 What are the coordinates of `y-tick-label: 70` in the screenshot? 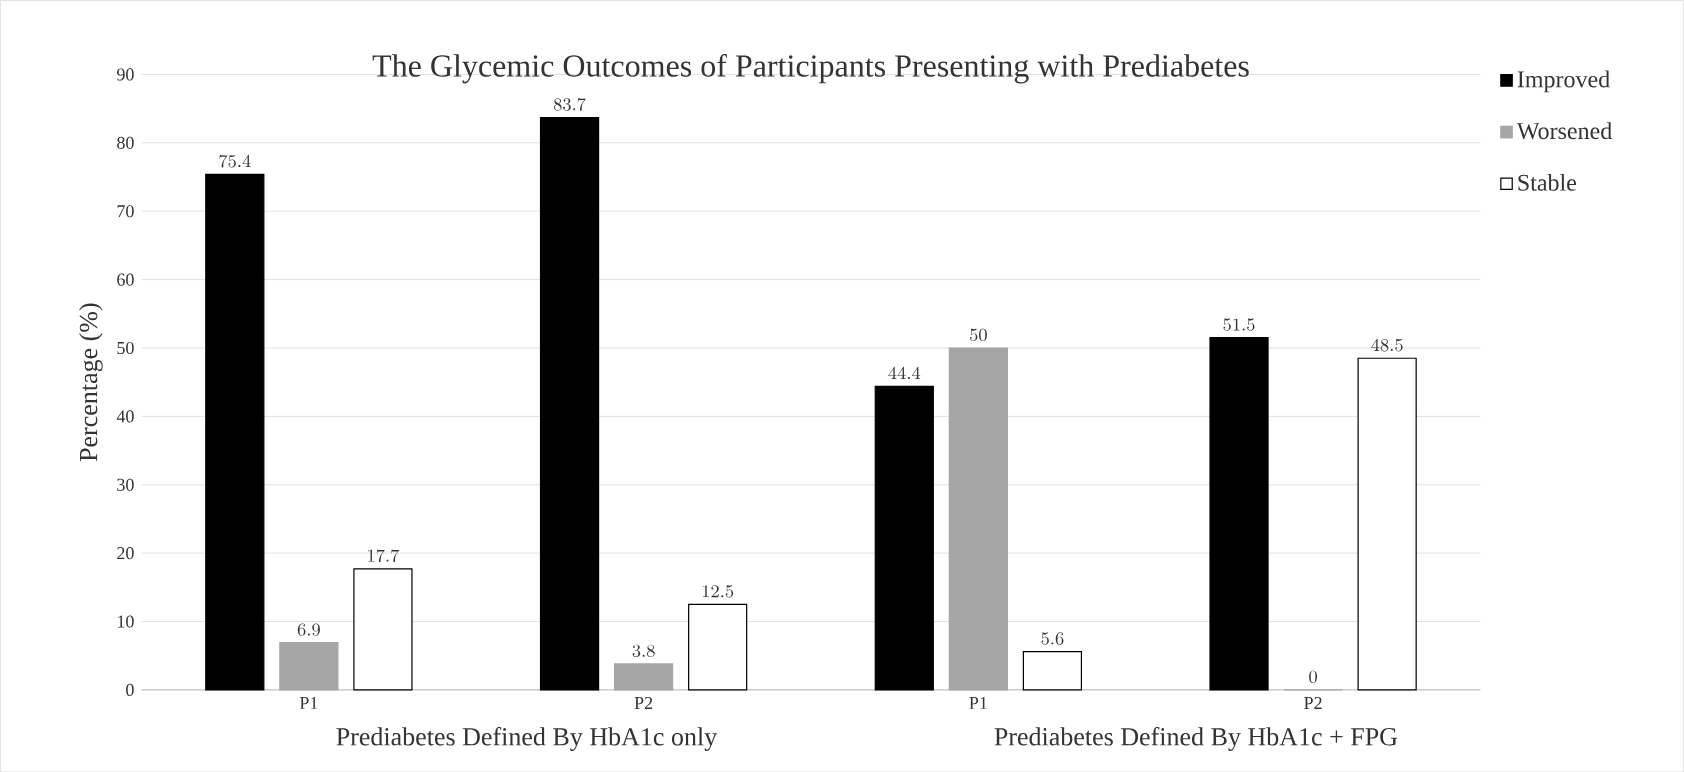 It's located at (125, 211).